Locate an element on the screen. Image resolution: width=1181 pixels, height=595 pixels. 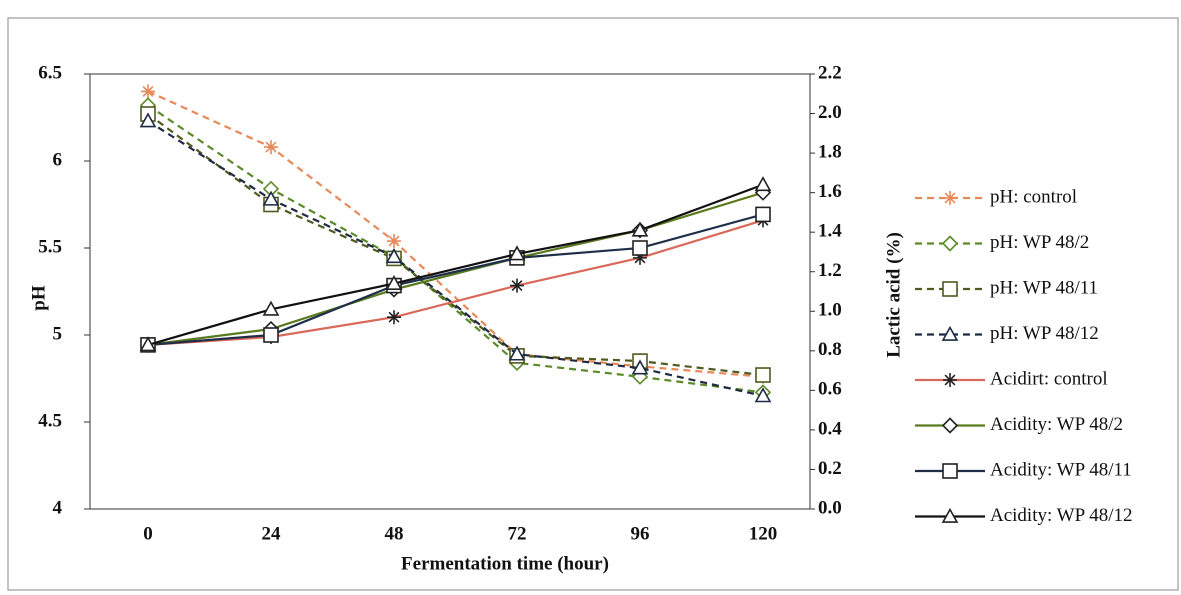
x-tick-label: 48 is located at coordinates (394, 533).